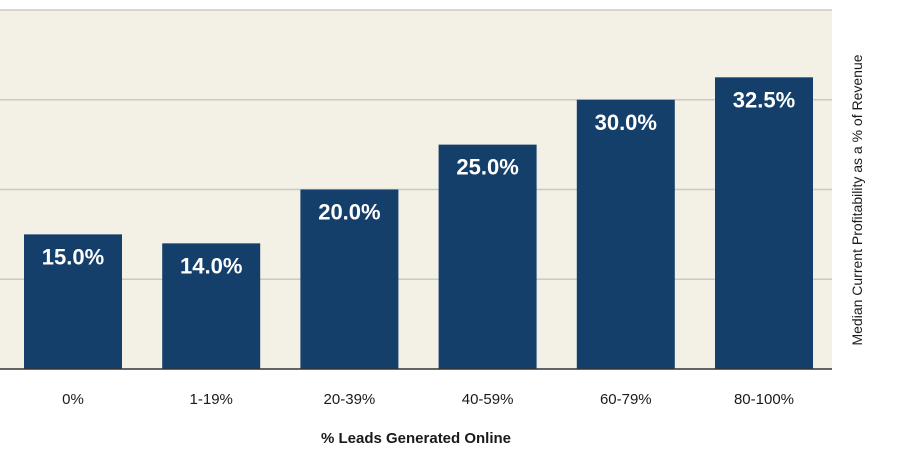  Describe the element at coordinates (626, 122) in the screenshot. I see `bar-data-label: 30.0%` at that location.